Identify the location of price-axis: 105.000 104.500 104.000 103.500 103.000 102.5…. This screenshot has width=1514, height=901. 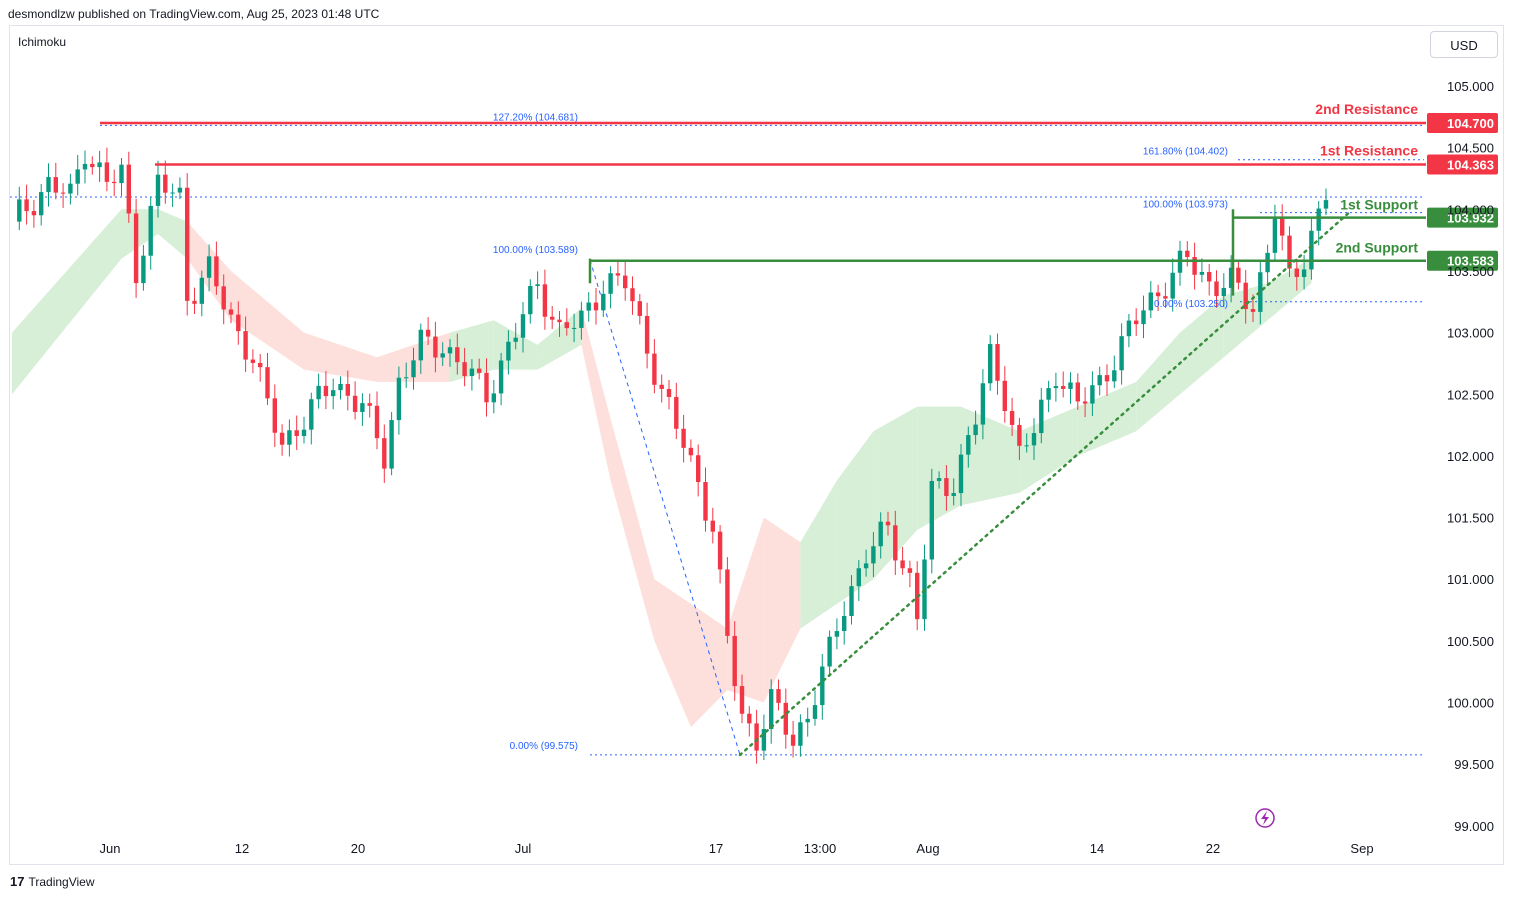
(1470, 456).